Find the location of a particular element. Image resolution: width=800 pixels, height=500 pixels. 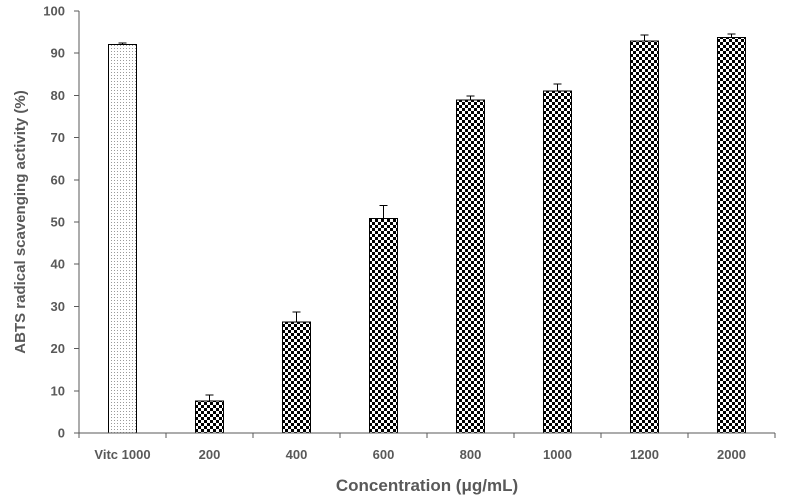

y-axis-title: ABTS radical scavenging activity (%) is located at coordinates (20, 221).